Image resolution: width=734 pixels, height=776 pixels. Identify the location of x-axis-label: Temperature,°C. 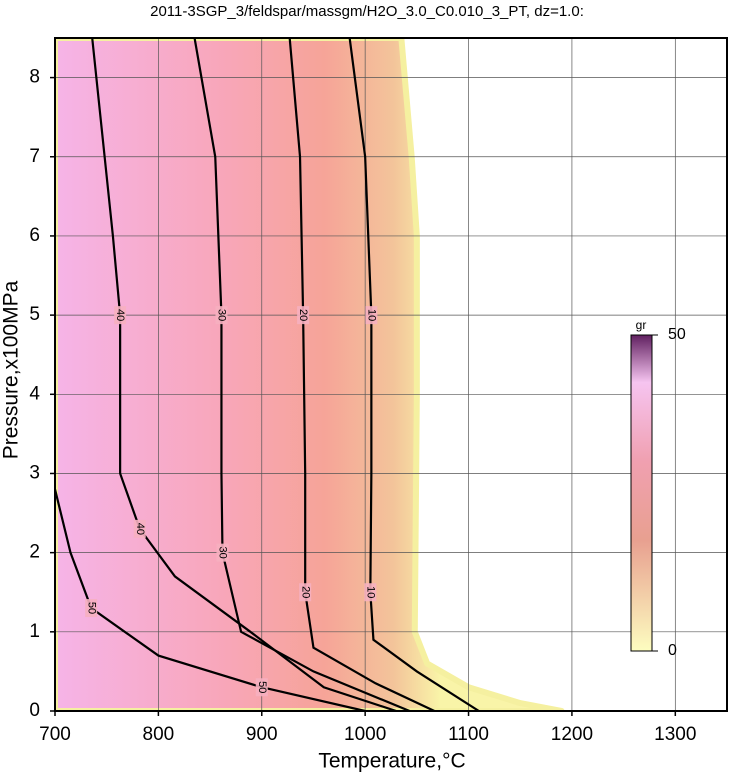
(391, 761).